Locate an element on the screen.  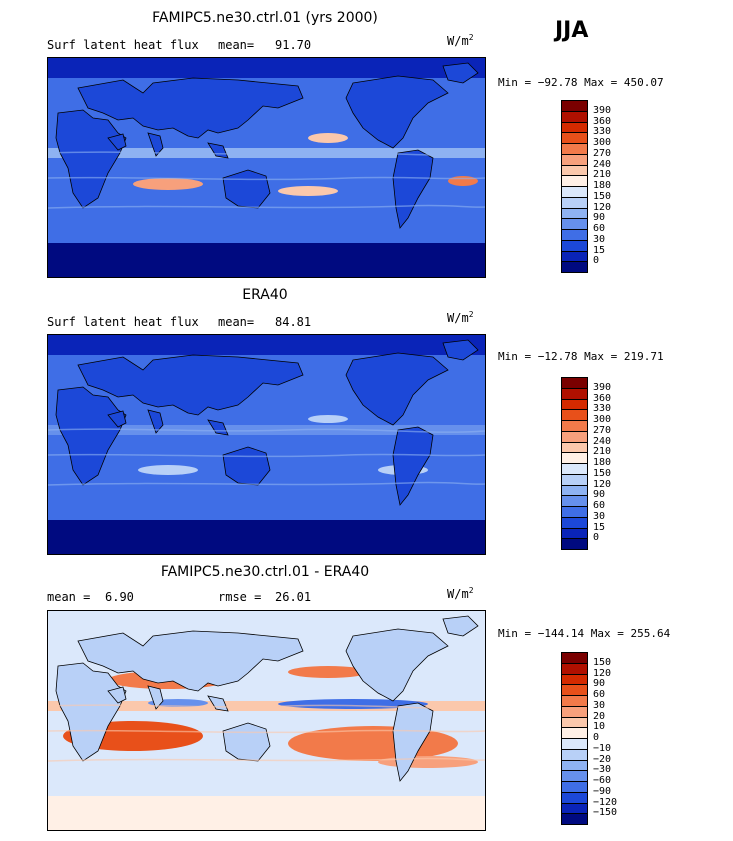
panel1-field-label: Surf latent heat flux is located at coordinates (123, 45).